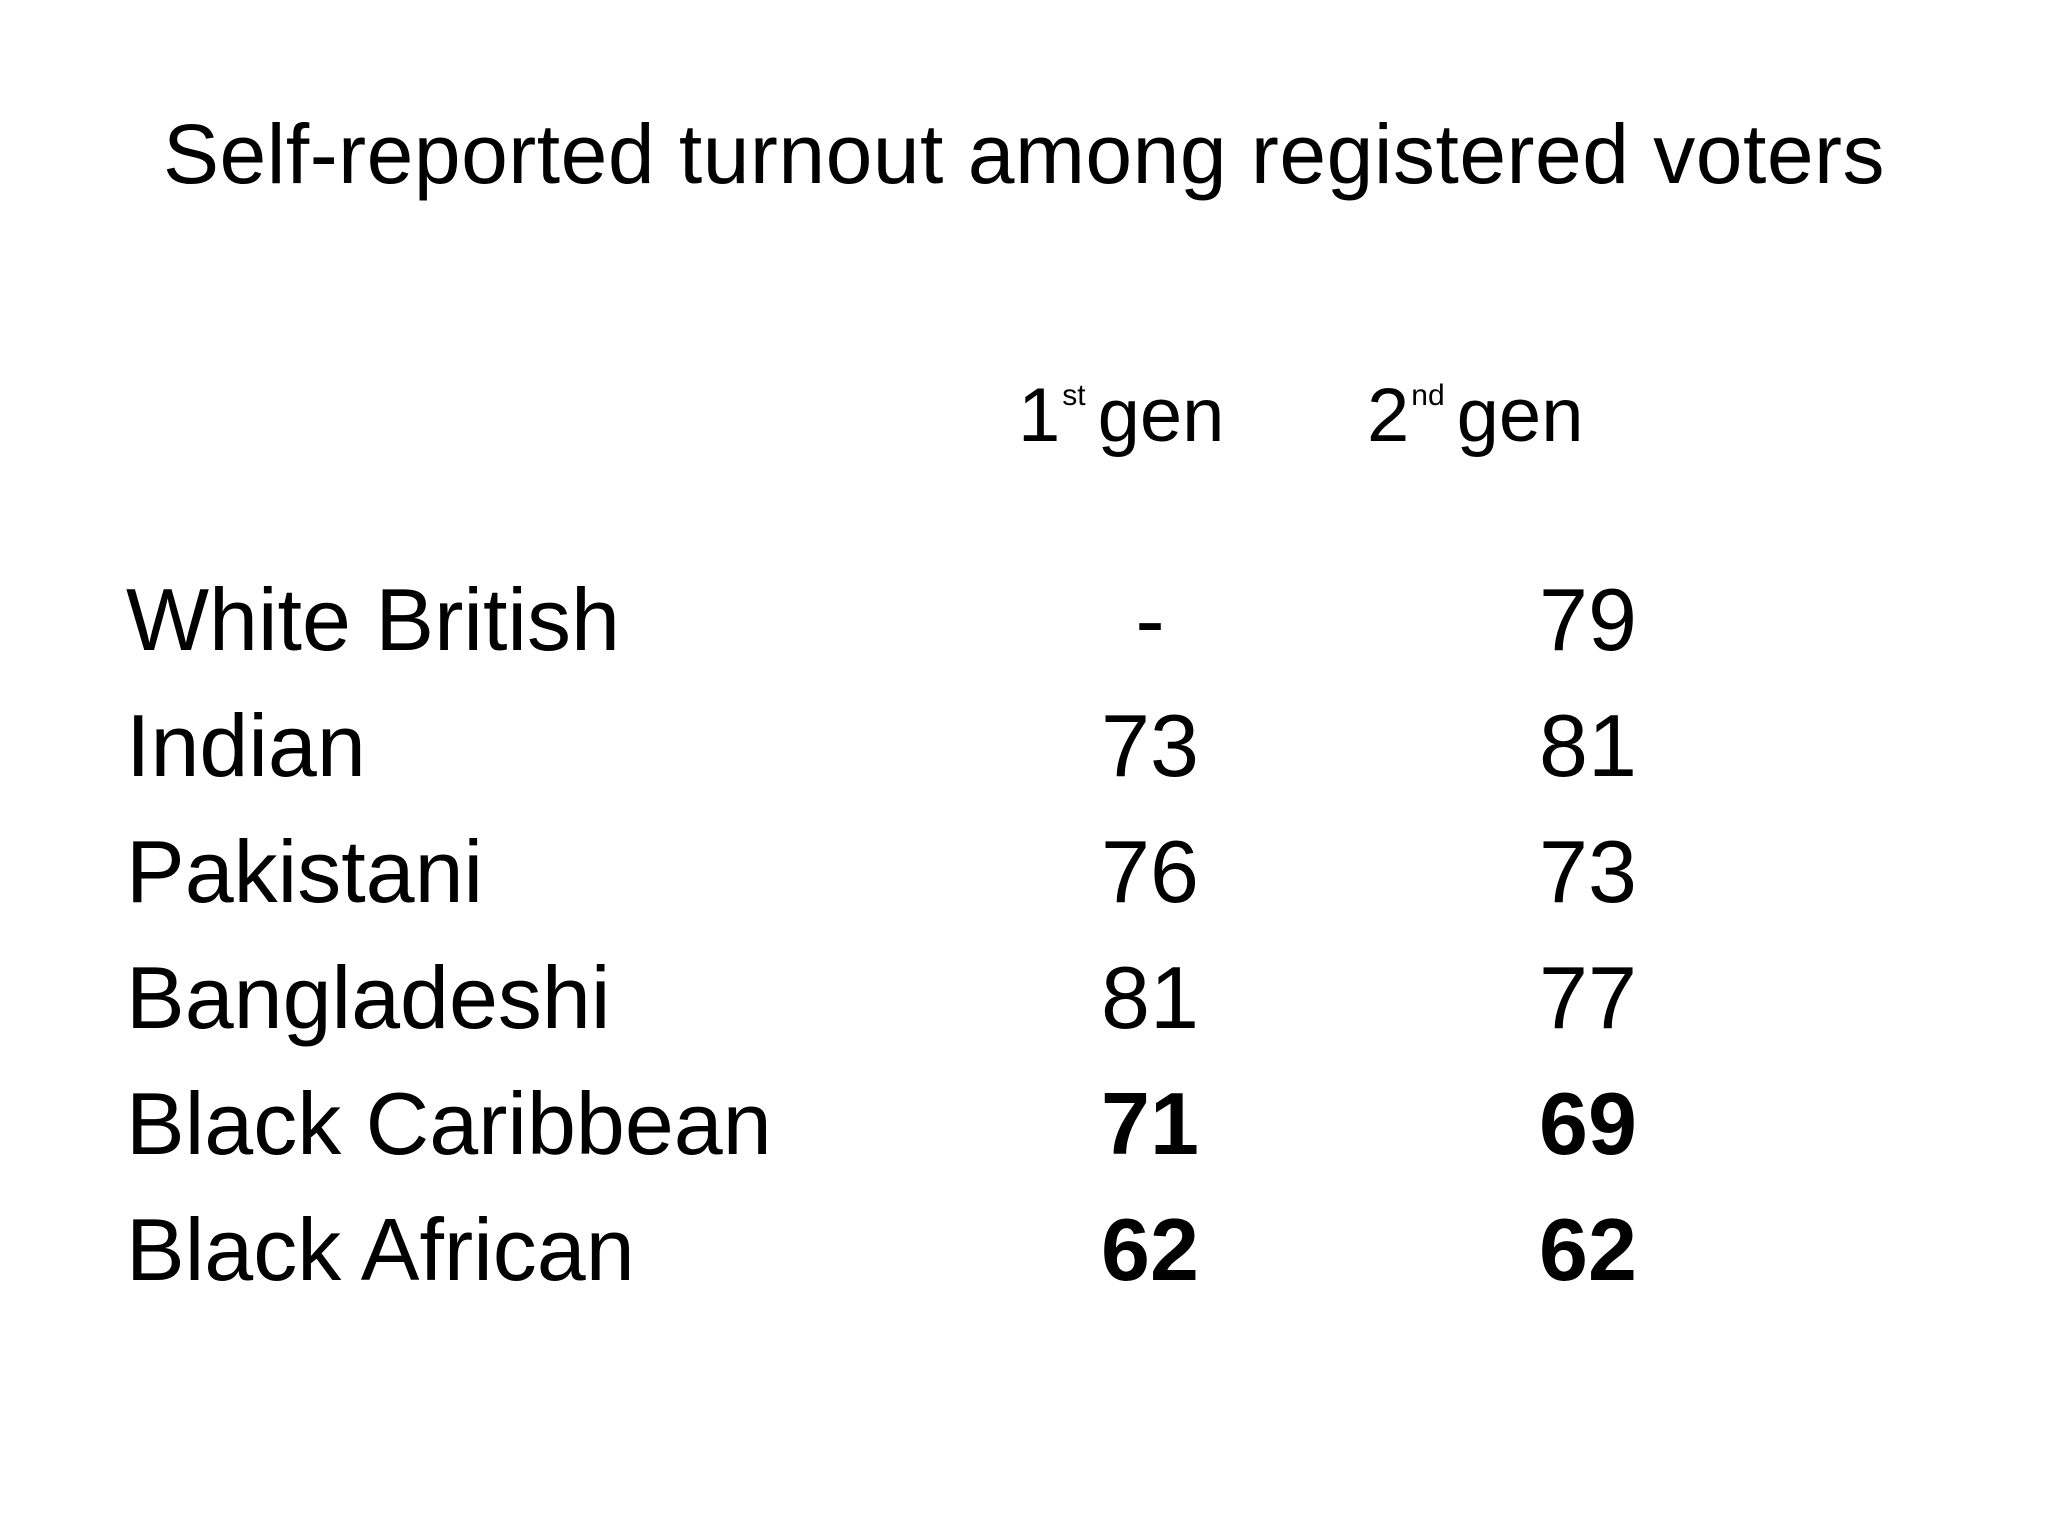 This screenshot has width=2048, height=1536. I want to click on column-header-1st-gen: 1st gen, so click(1121, 424).